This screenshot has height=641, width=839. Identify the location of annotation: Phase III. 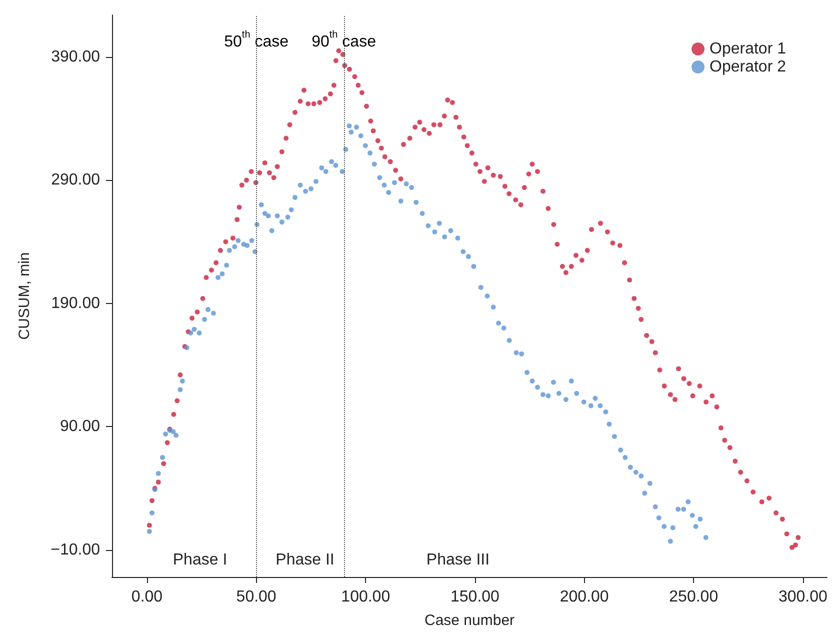
(458, 560).